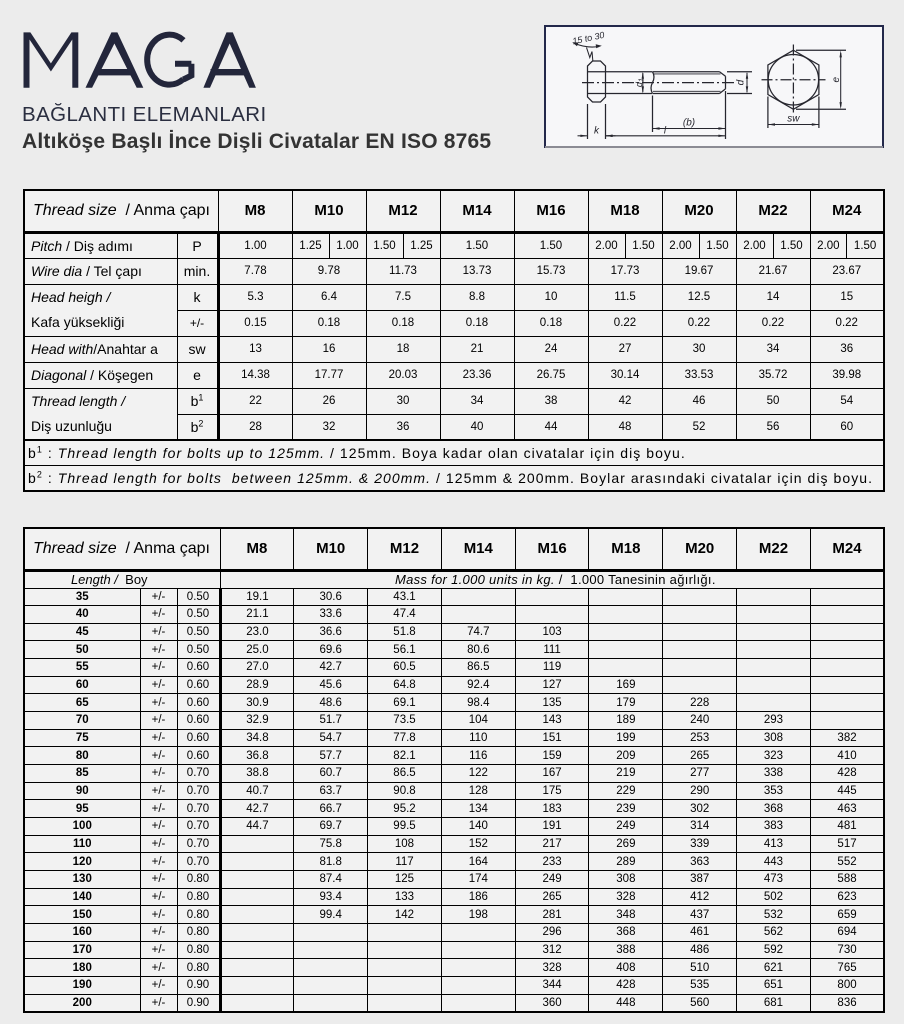  Describe the element at coordinates (665, 131) in the screenshot. I see `svg-text: l` at that location.